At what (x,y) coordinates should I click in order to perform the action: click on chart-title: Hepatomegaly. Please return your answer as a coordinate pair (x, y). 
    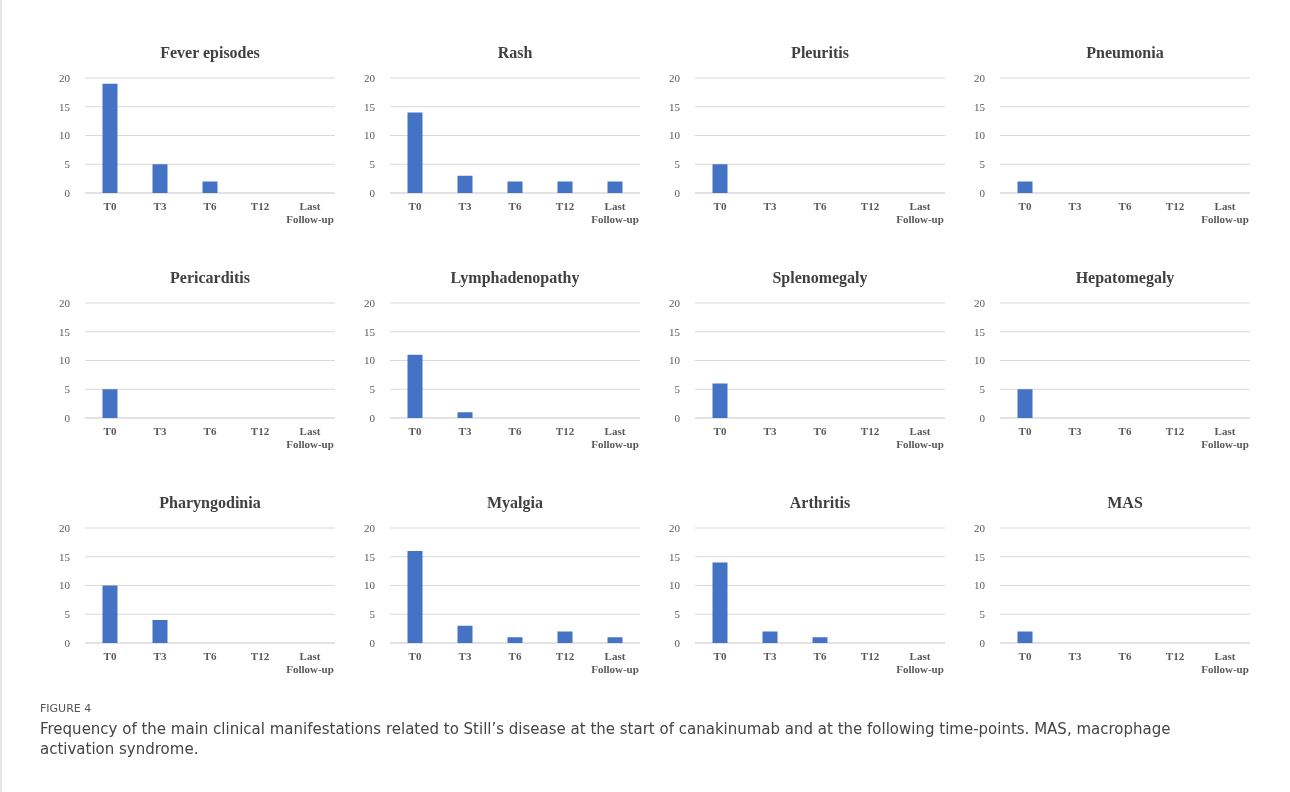
    Looking at the image, I should click on (1125, 278).